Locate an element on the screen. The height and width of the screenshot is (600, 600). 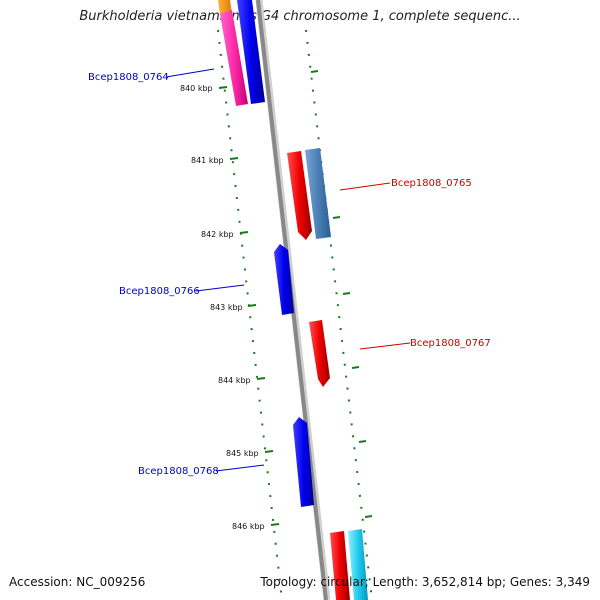
tick-label: 844 kbp is located at coordinates (234, 380).